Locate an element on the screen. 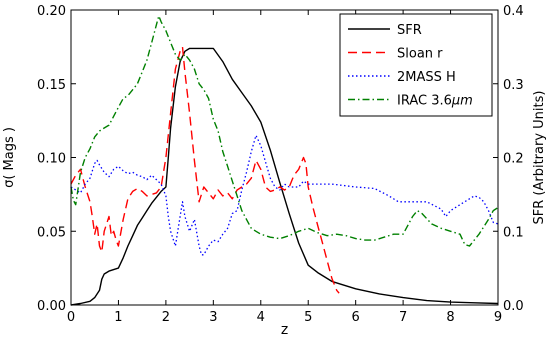 The width and height of the screenshot is (550, 343). y-right-tick-label: 0.0 is located at coordinates (513, 306).